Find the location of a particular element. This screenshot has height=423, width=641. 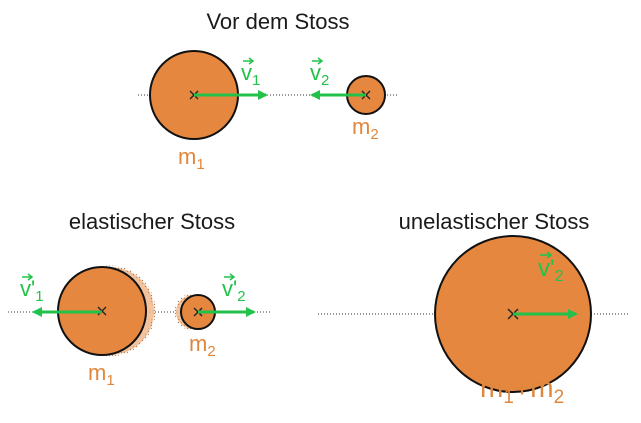

panel-elastic-title: elastischer Stoss is located at coordinates (152, 221).